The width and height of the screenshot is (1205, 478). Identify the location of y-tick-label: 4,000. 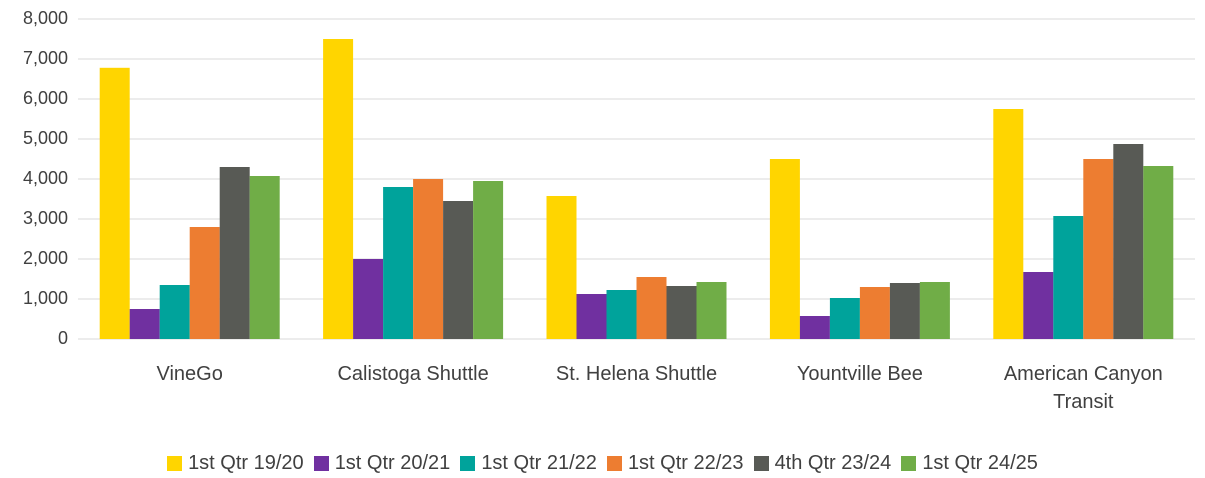
(45, 178).